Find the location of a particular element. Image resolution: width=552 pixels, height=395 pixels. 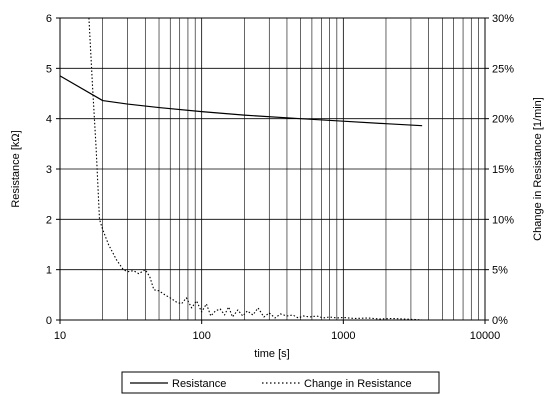

series-line-resistance is located at coordinates (241, 101).